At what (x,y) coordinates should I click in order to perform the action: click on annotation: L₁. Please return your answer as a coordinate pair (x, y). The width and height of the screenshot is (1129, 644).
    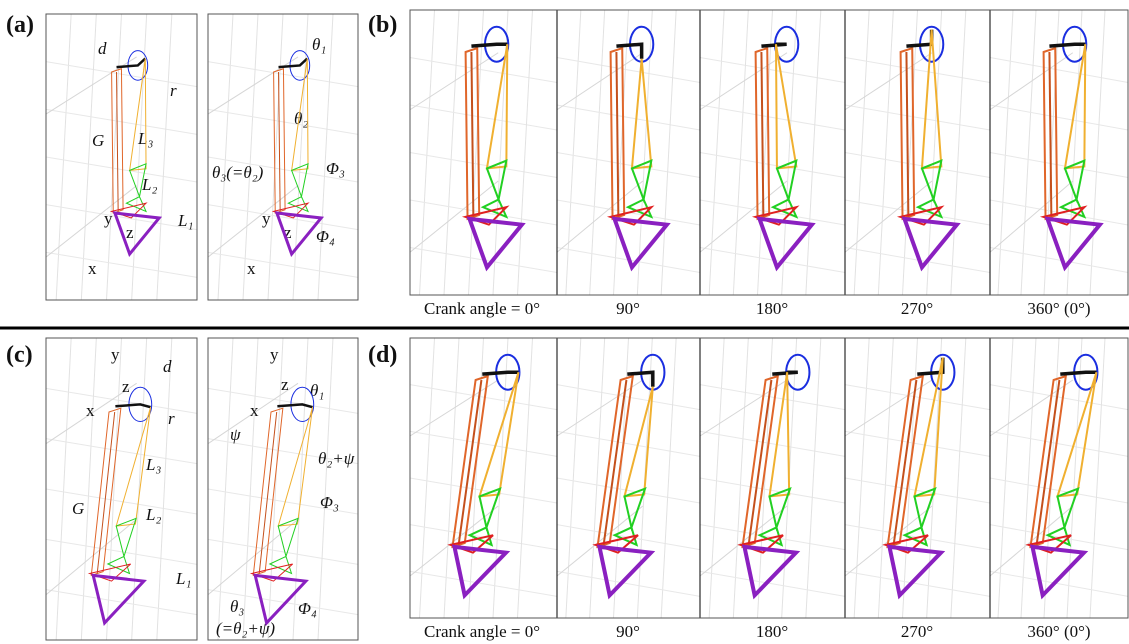
    Looking at the image, I should click on (183, 578).